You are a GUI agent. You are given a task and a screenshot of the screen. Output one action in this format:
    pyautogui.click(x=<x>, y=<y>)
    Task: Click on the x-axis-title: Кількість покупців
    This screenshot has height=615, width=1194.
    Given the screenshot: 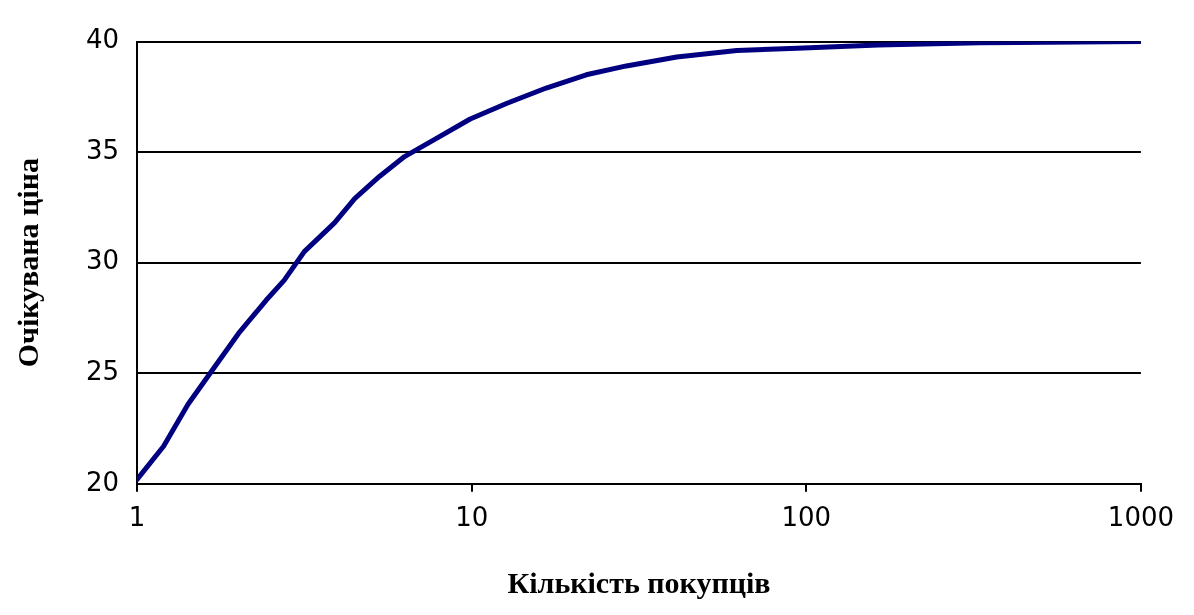 What is the action you would take?
    pyautogui.click(x=639, y=582)
    